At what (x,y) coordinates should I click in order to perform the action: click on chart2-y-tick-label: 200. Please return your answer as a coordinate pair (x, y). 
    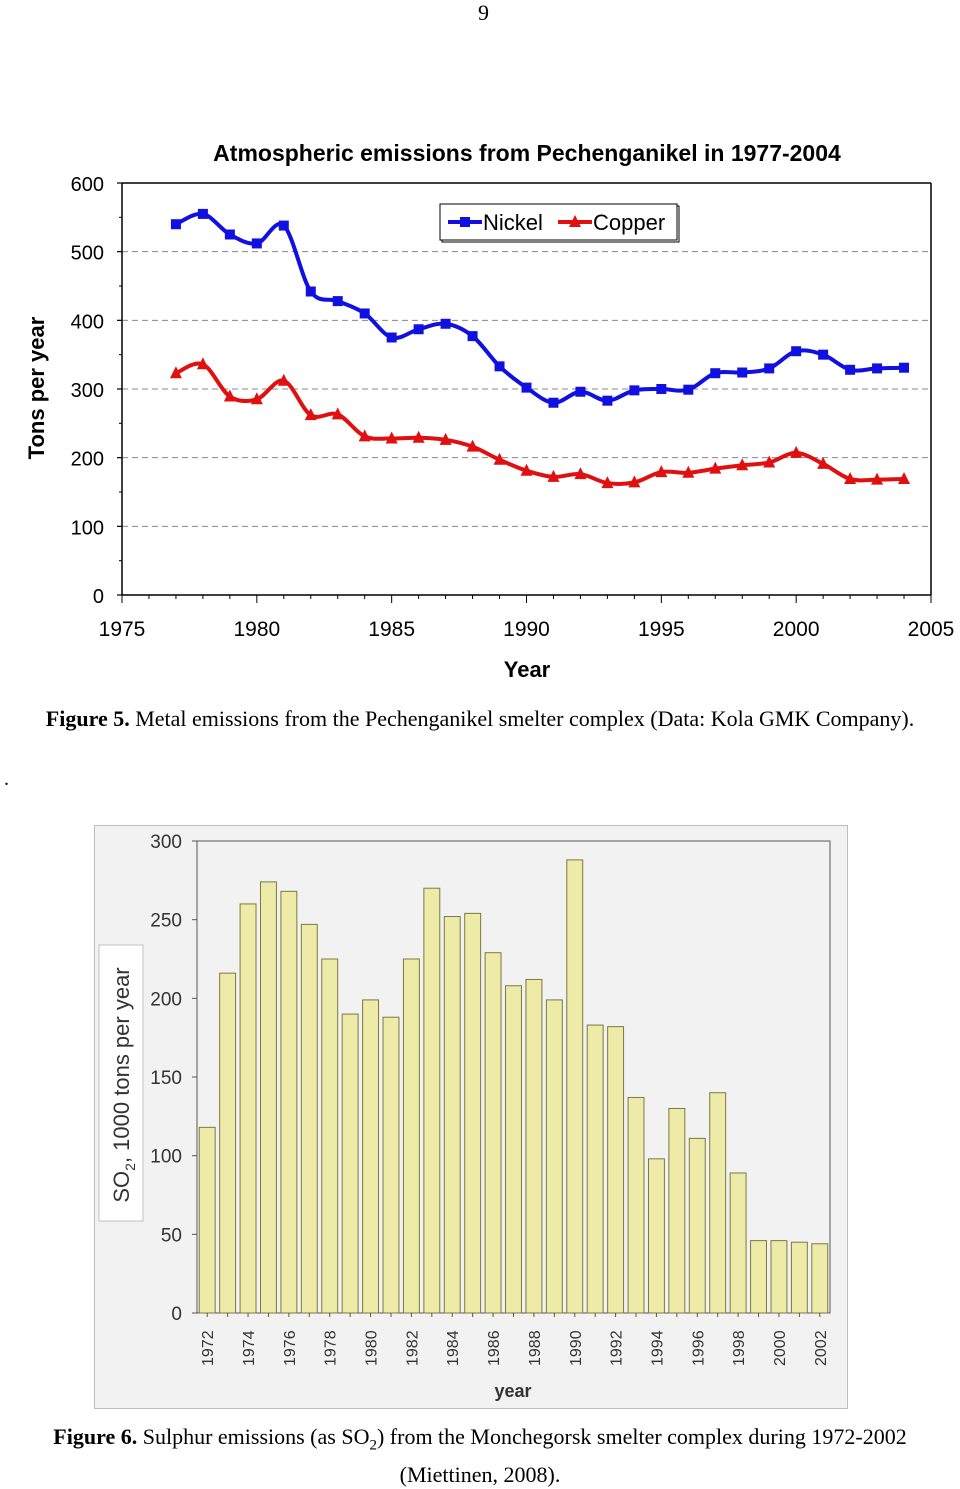
    Looking at the image, I should click on (166, 999).